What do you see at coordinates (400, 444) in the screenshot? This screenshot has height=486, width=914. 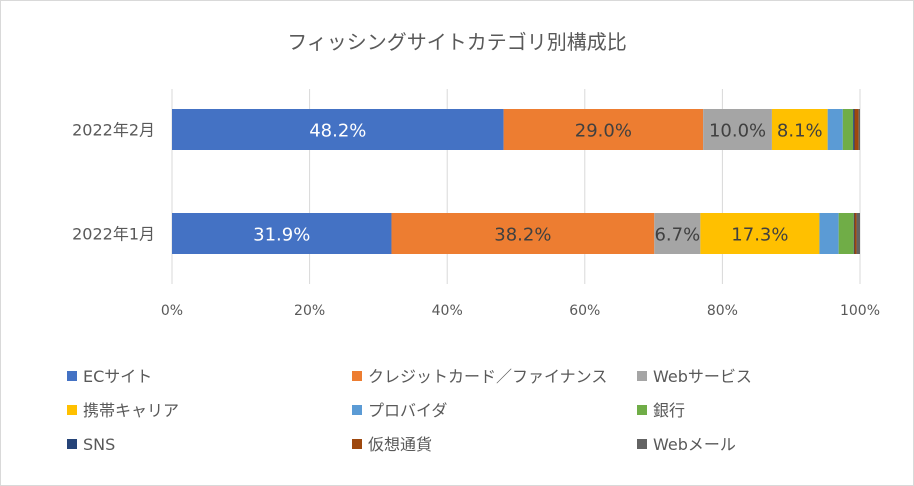 I see `legend-label: 仮想通貨` at bounding box center [400, 444].